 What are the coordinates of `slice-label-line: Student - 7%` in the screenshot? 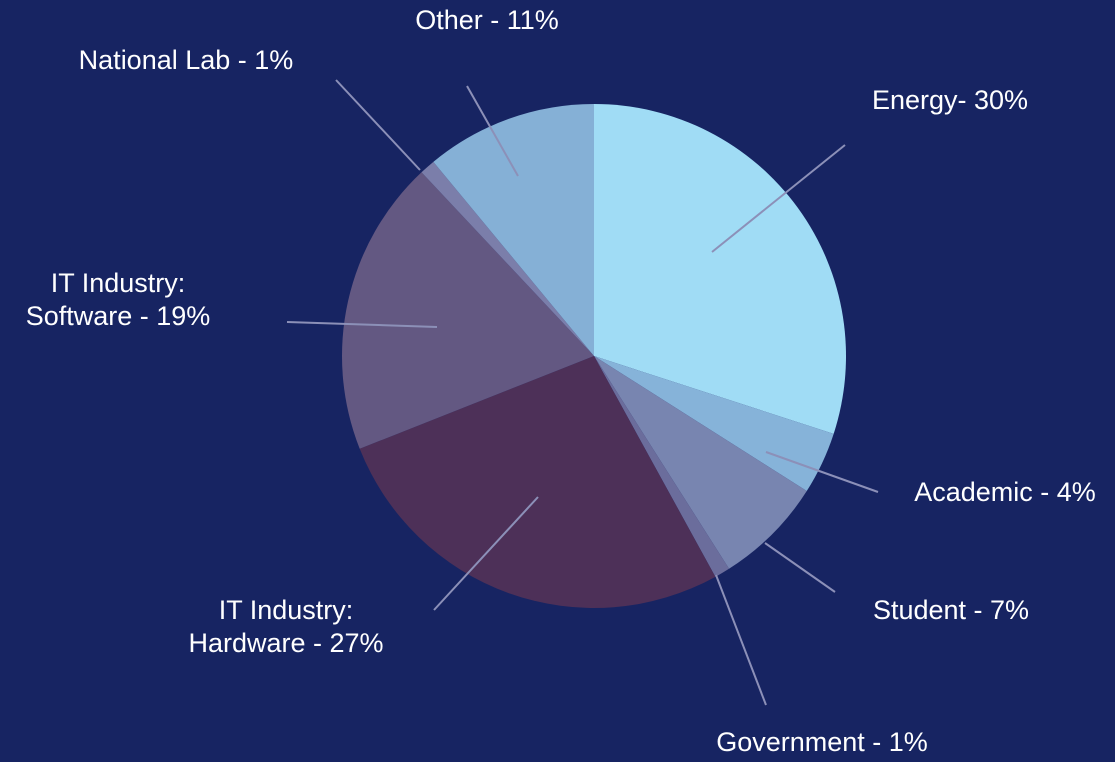 It's located at (951, 610).